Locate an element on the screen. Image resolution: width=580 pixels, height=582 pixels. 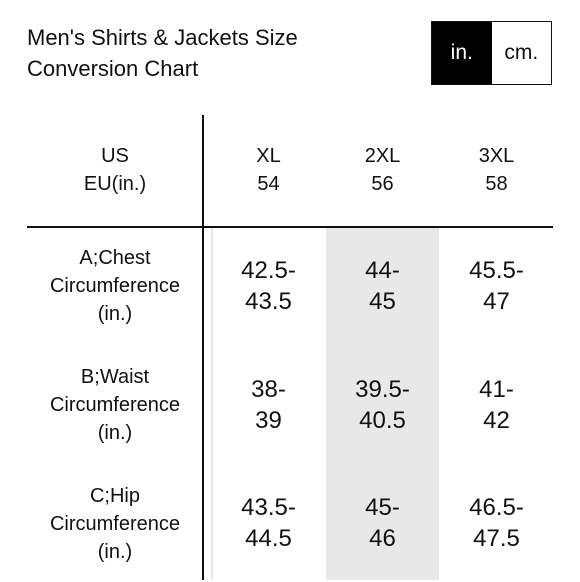
waist-2xl-value: 39.5- 40.5 is located at coordinates (382, 405).